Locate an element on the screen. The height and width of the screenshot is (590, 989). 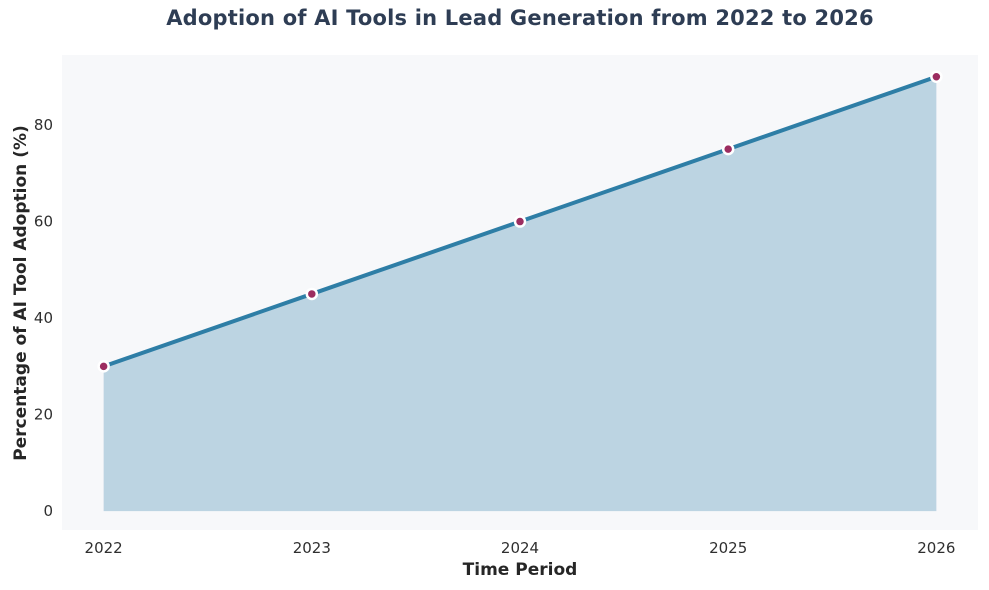
y-tick-label: 60 is located at coordinates (43, 222).